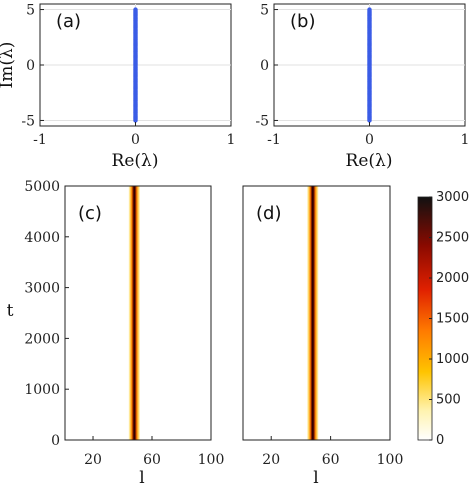 This screenshot has width=470, height=491. What do you see at coordinates (452, 197) in the screenshot?
I see `colorbar-tick-label: 3000` at bounding box center [452, 197].